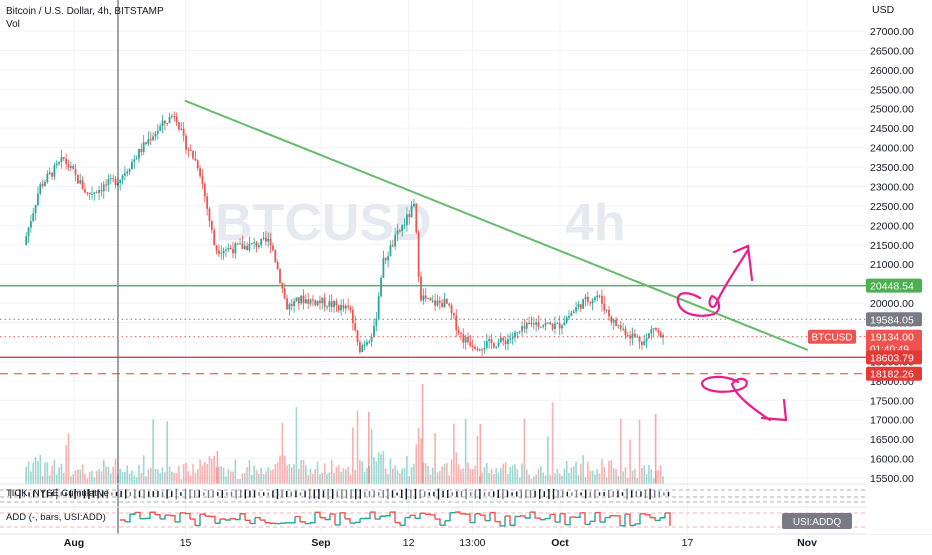 The image size is (932, 555). What do you see at coordinates (57, 493) in the screenshot?
I see `tick-indicator-label: TICK, NYSE Cumulative` at bounding box center [57, 493].